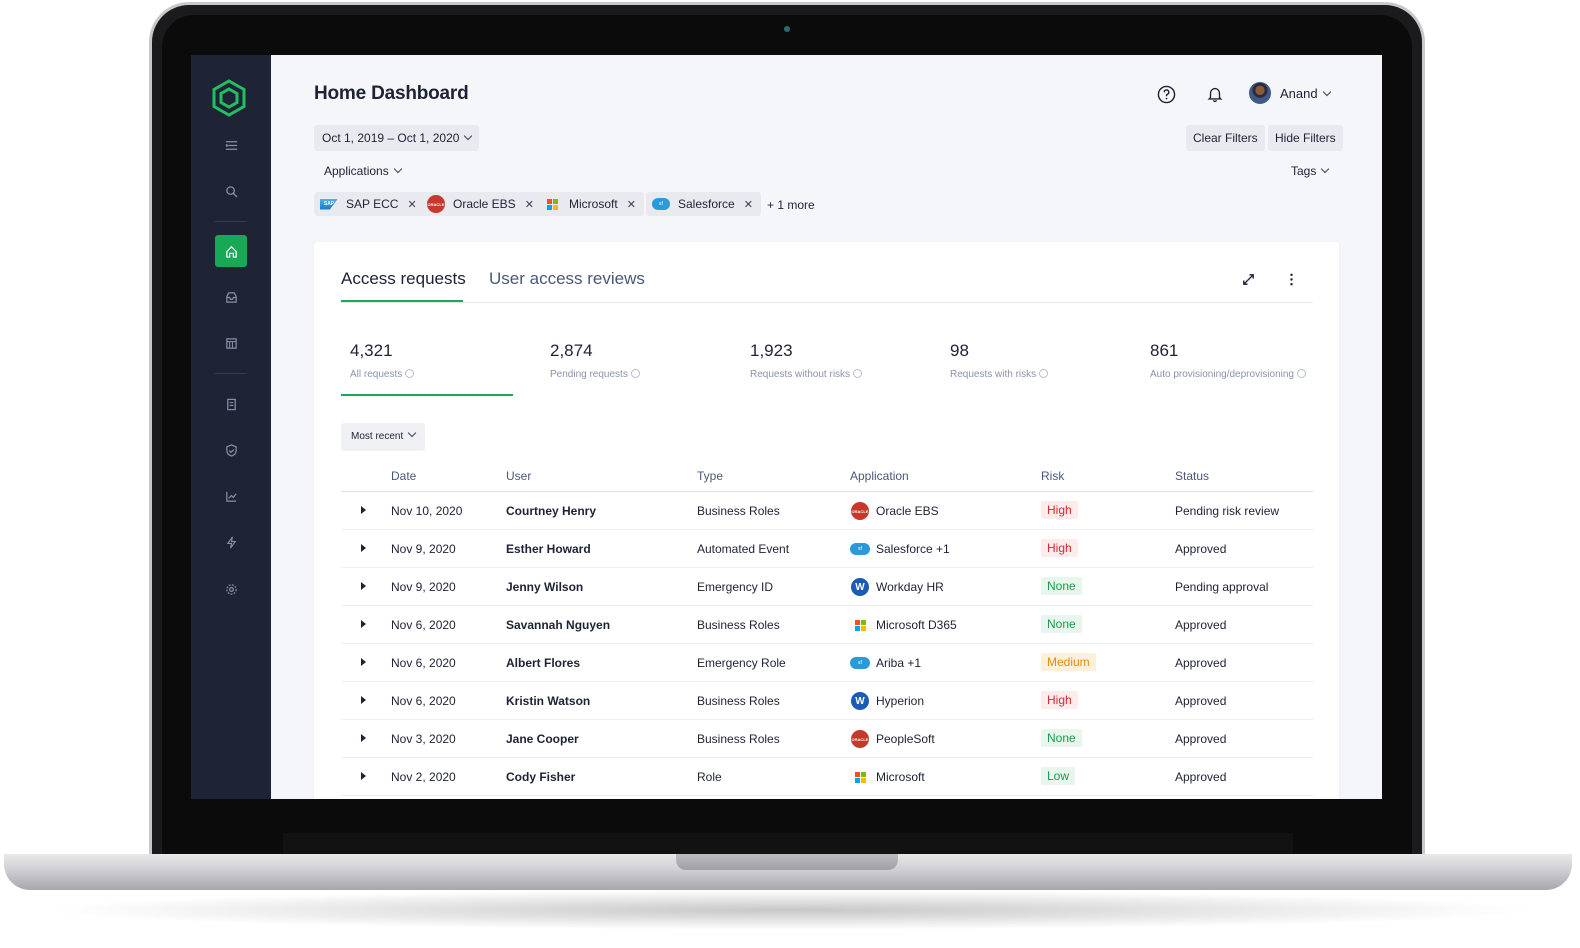  What do you see at coordinates (363, 171) in the screenshot?
I see `applications-filter: Applications` at bounding box center [363, 171].